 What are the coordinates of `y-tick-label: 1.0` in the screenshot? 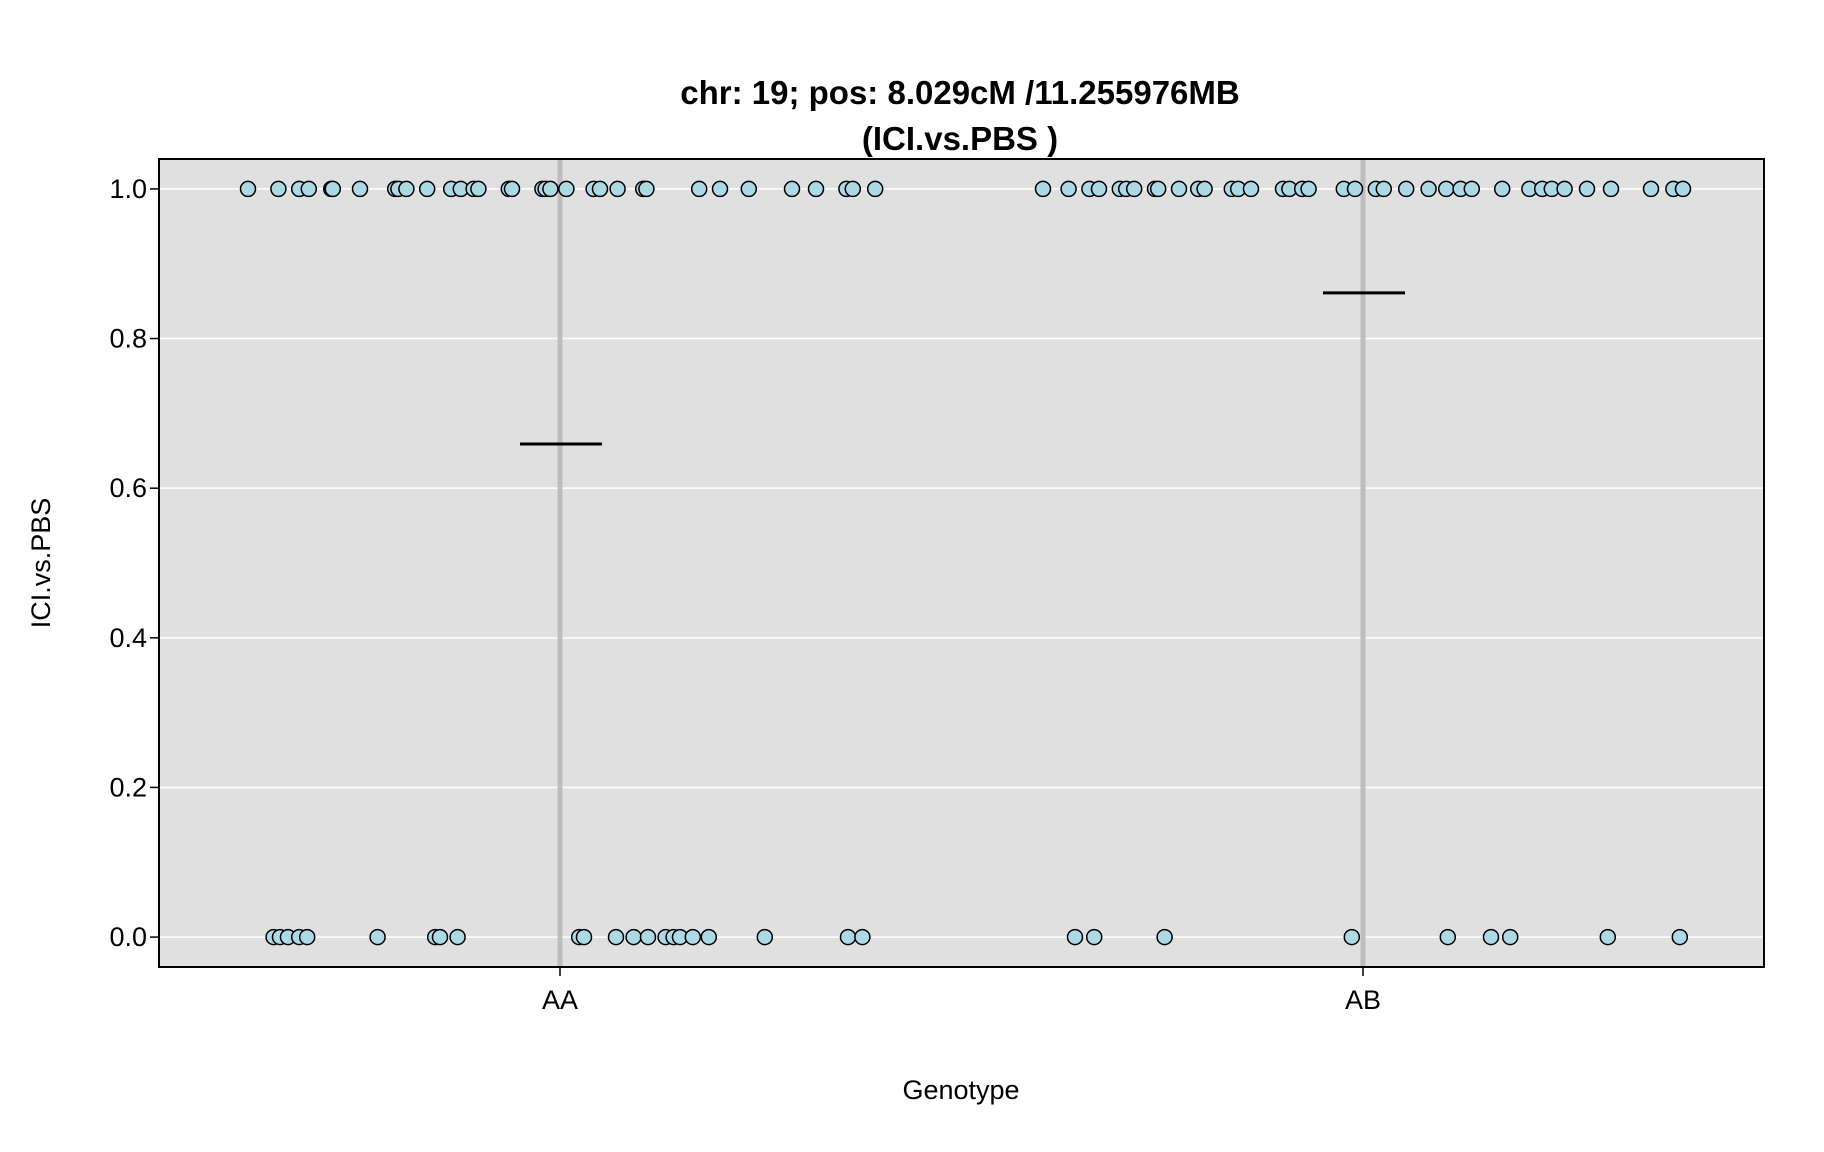 It's located at (128, 189).